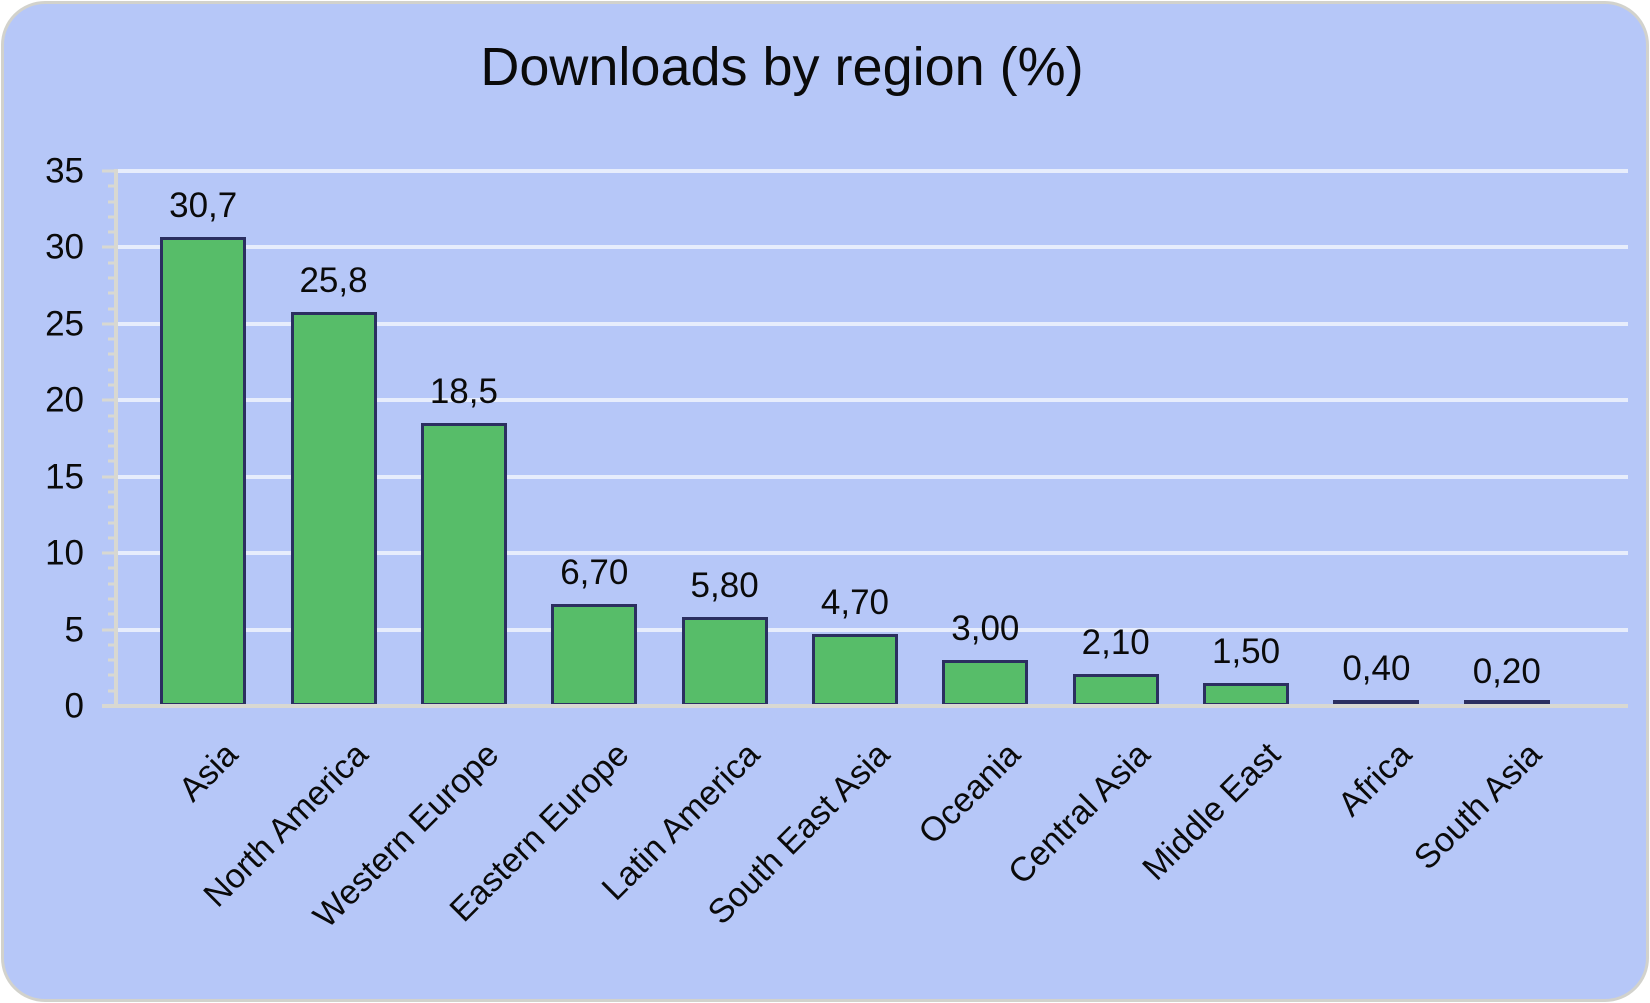 Image resolution: width=1650 pixels, height=1003 pixels. What do you see at coordinates (1376, 668) in the screenshot?
I see `bar-value-label: 0,40` at bounding box center [1376, 668].